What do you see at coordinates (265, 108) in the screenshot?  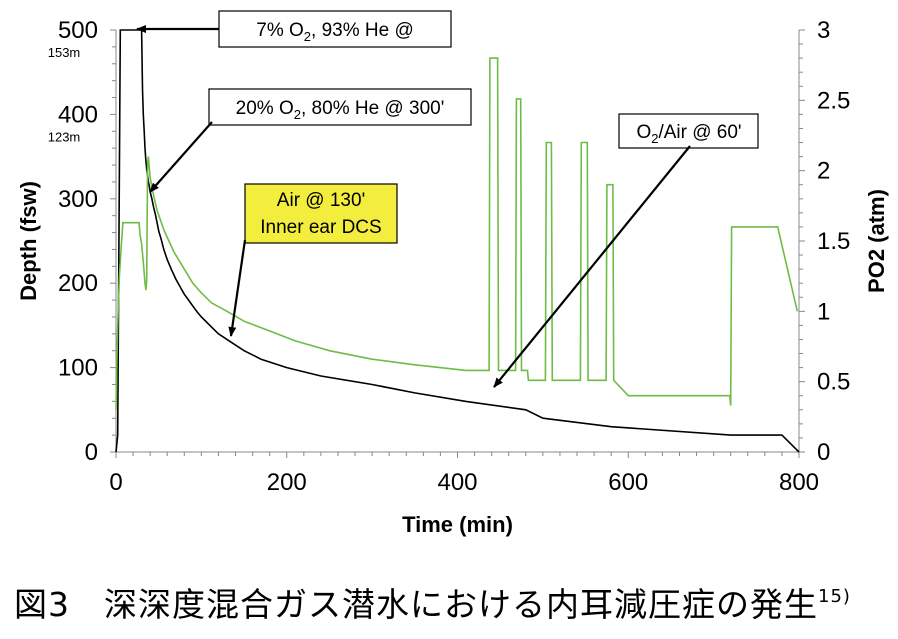 I see `annotation-label-part: 20% O` at bounding box center [265, 108].